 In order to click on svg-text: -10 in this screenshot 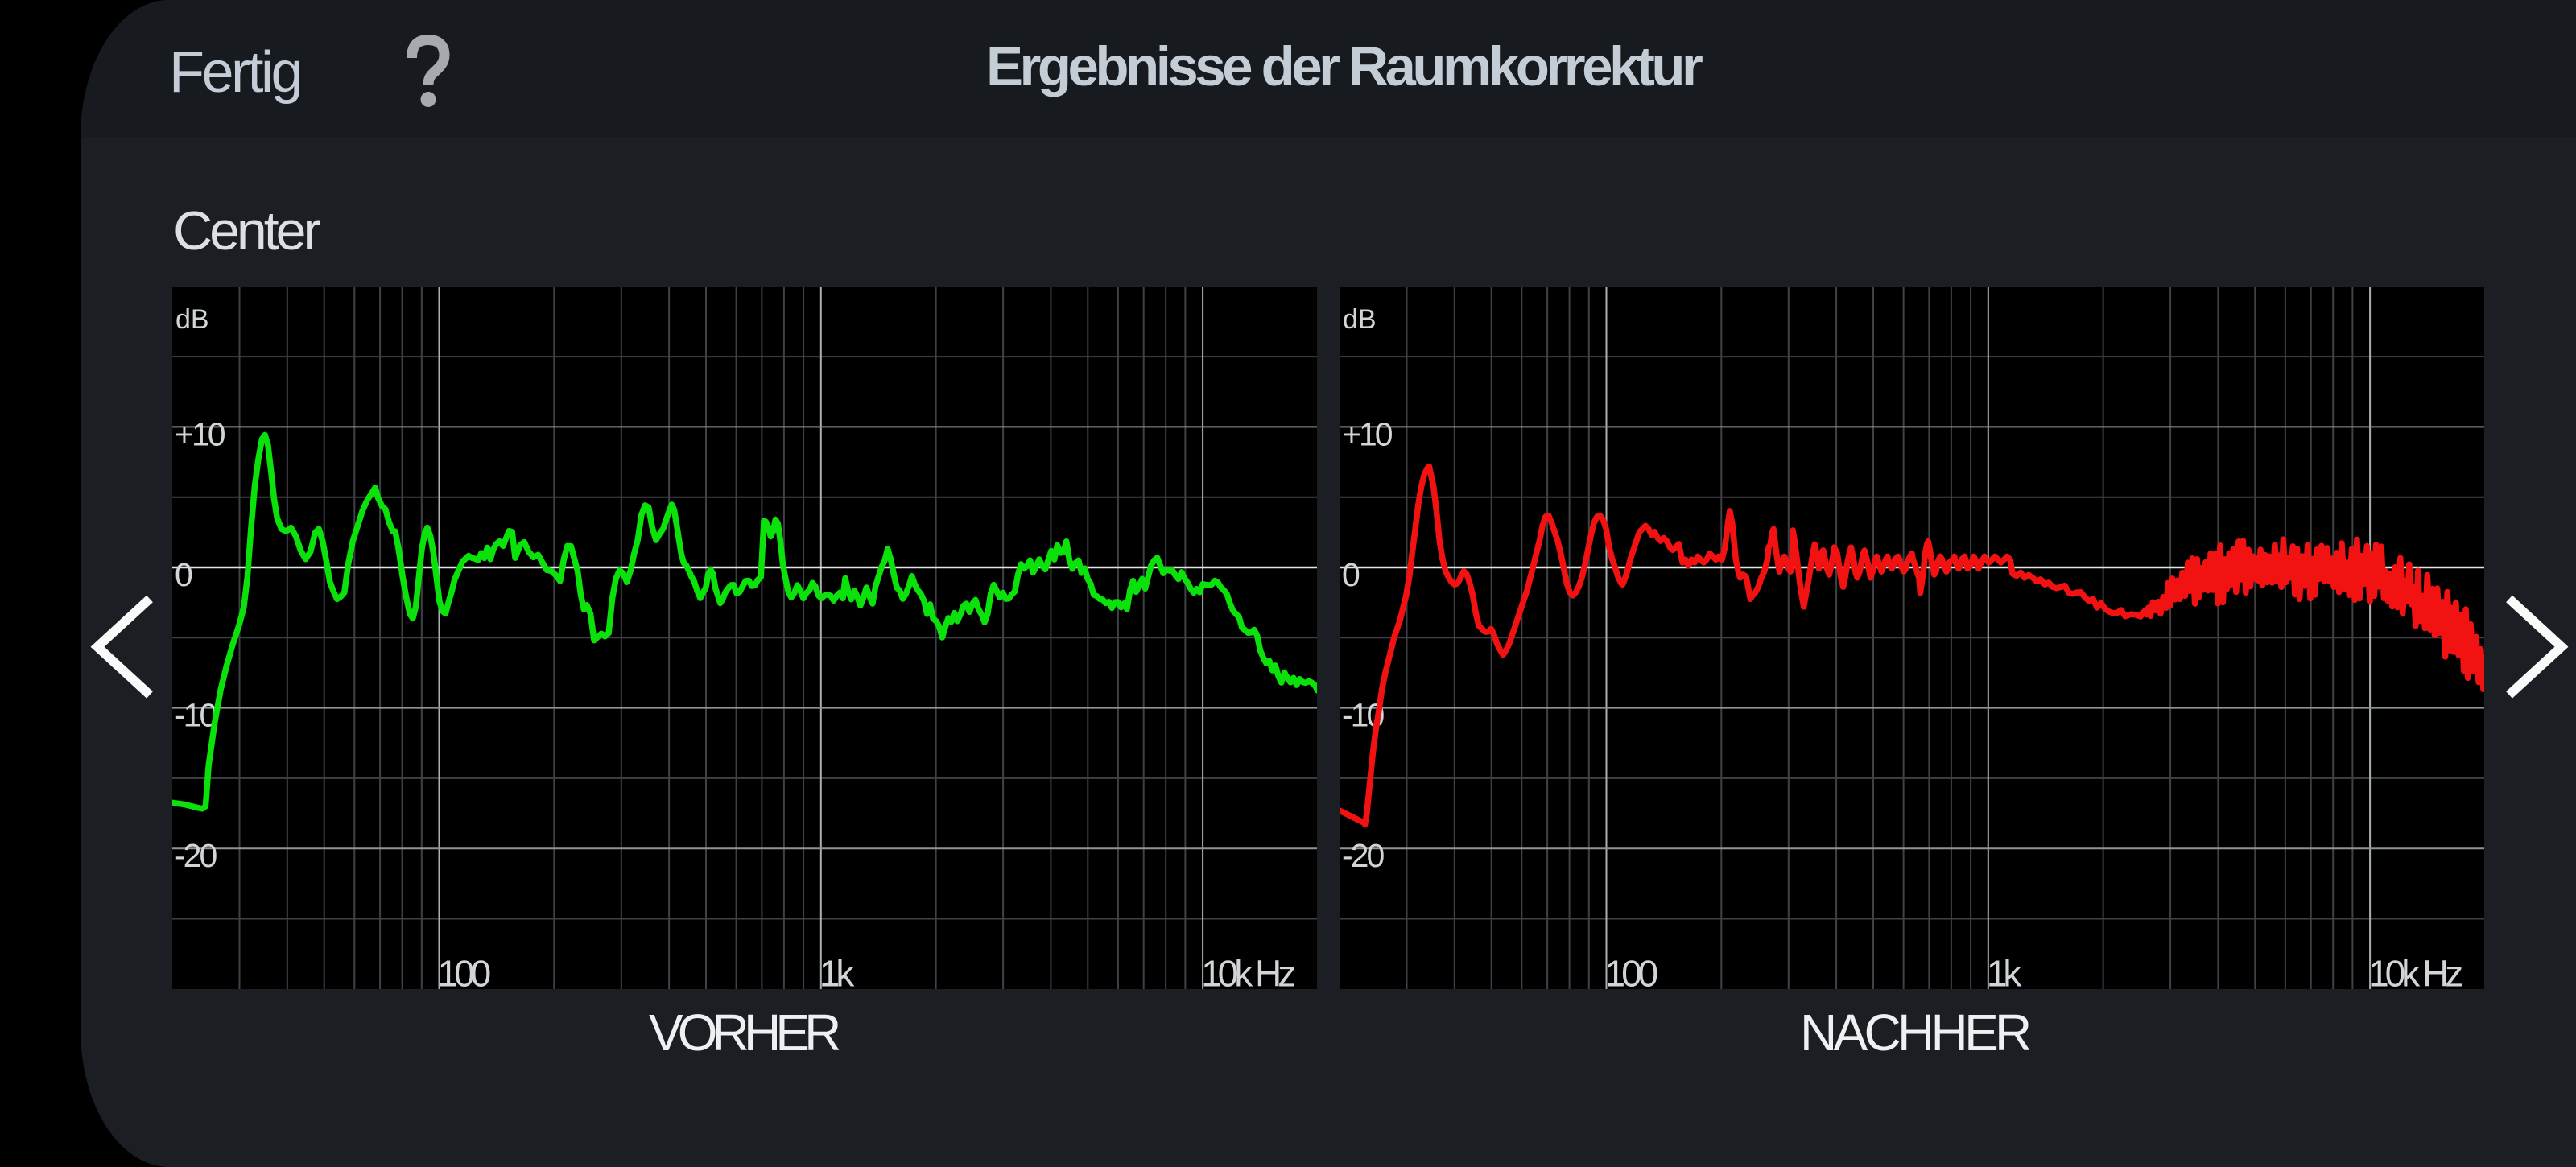, I will do `click(196, 715)`.